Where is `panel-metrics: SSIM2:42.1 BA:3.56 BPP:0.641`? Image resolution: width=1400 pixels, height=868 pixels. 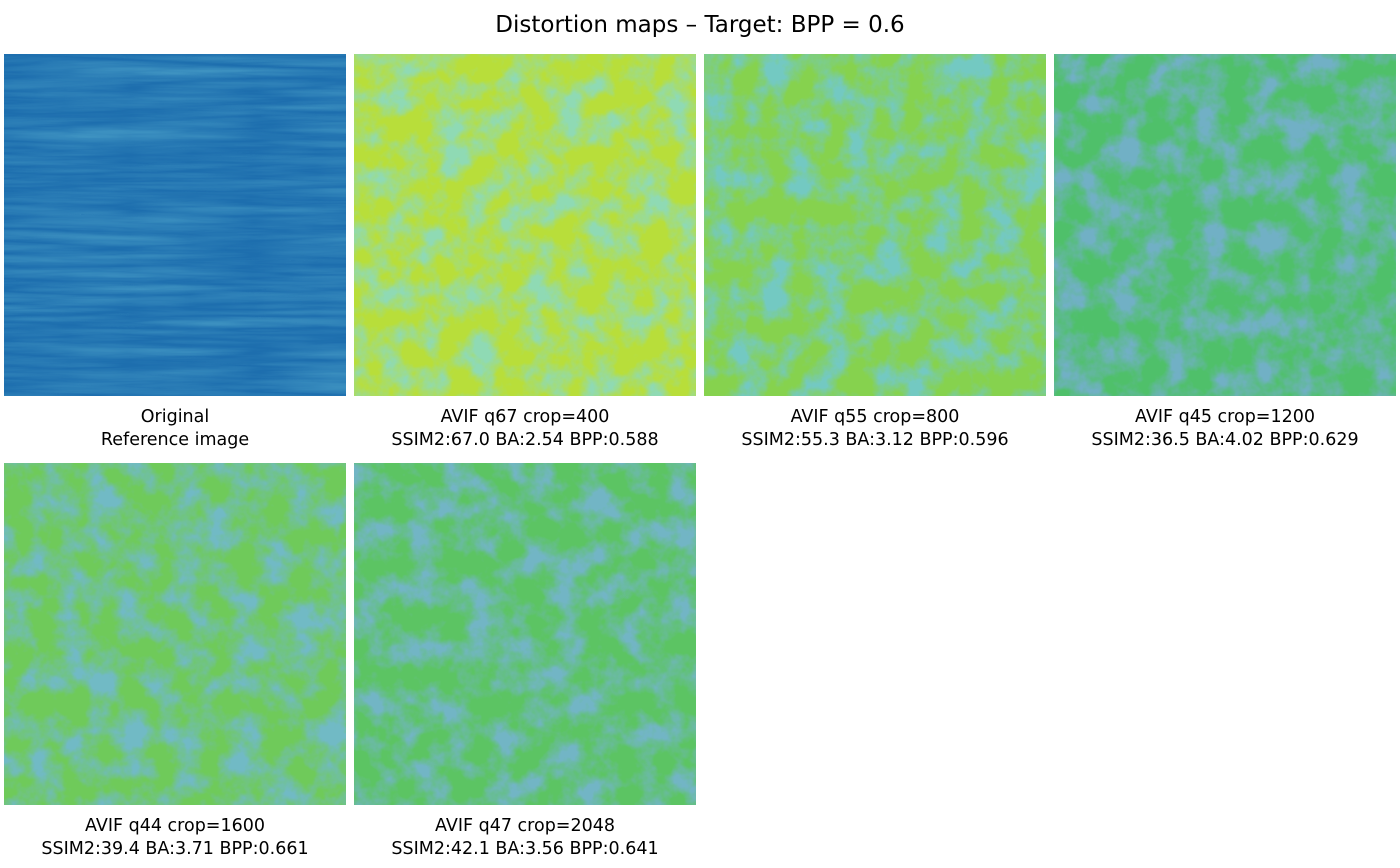
panel-metrics: SSIM2:42.1 BA:3.56 BPP:0.641 is located at coordinates (525, 849).